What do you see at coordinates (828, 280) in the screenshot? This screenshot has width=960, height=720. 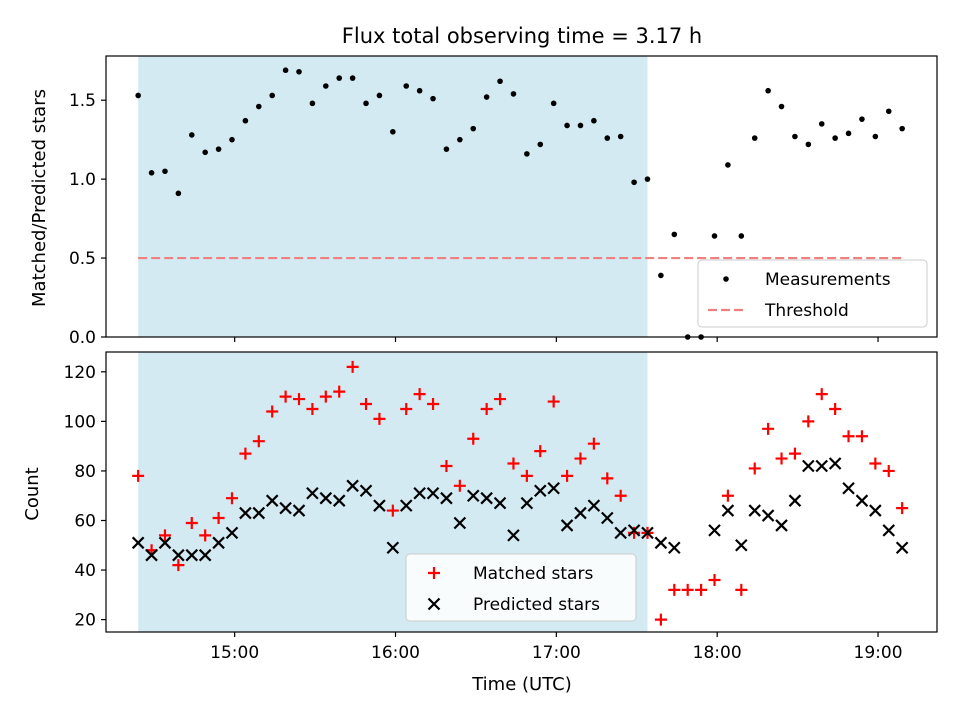 I see `legend-label: Measurements` at bounding box center [828, 280].